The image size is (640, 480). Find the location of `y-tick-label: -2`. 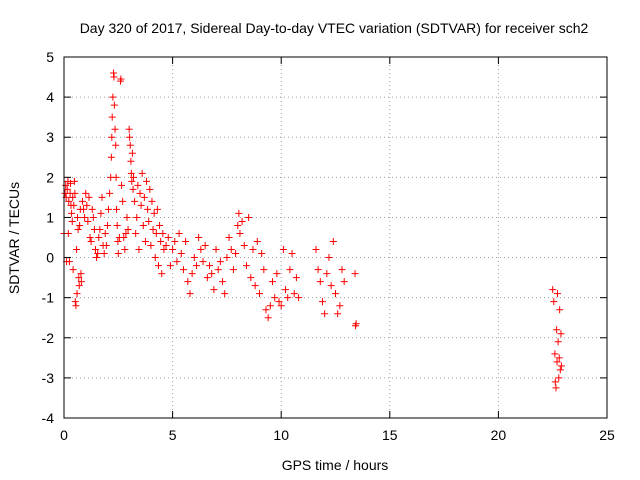

y-tick-label: -2 is located at coordinates (48, 338).